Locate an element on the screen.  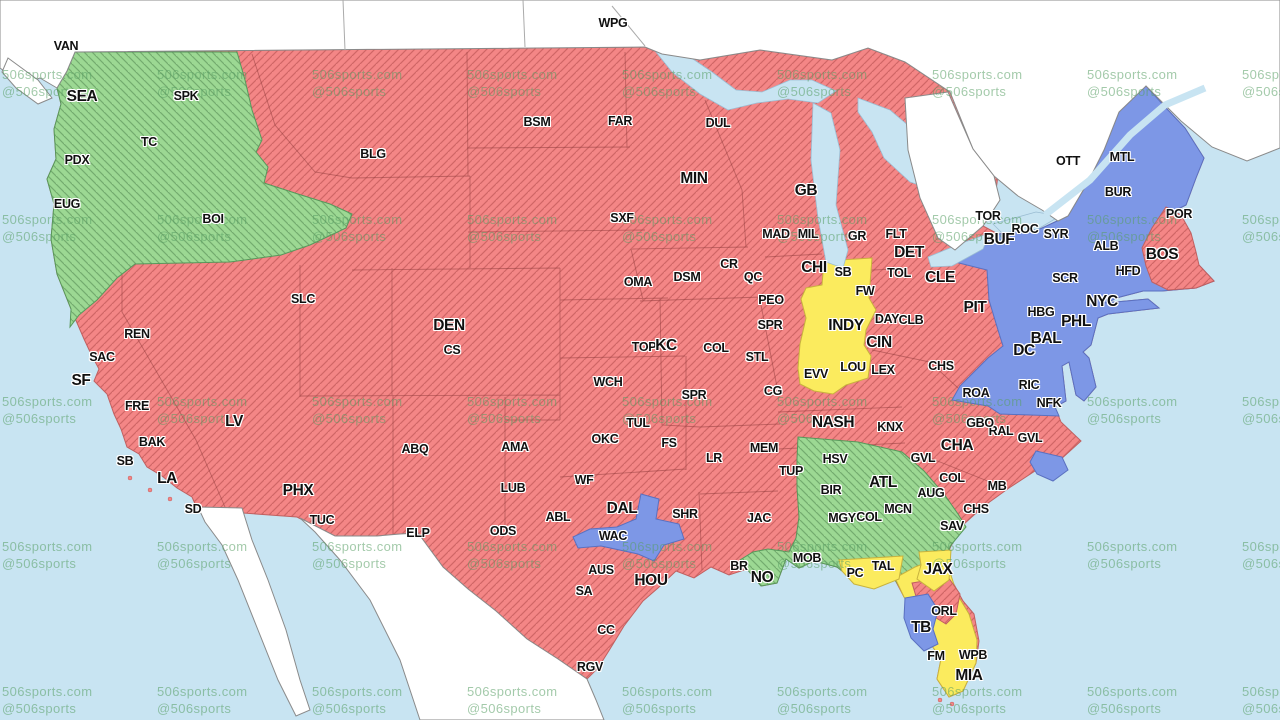
region-blue-tampa is located at coordinates (921, 622).